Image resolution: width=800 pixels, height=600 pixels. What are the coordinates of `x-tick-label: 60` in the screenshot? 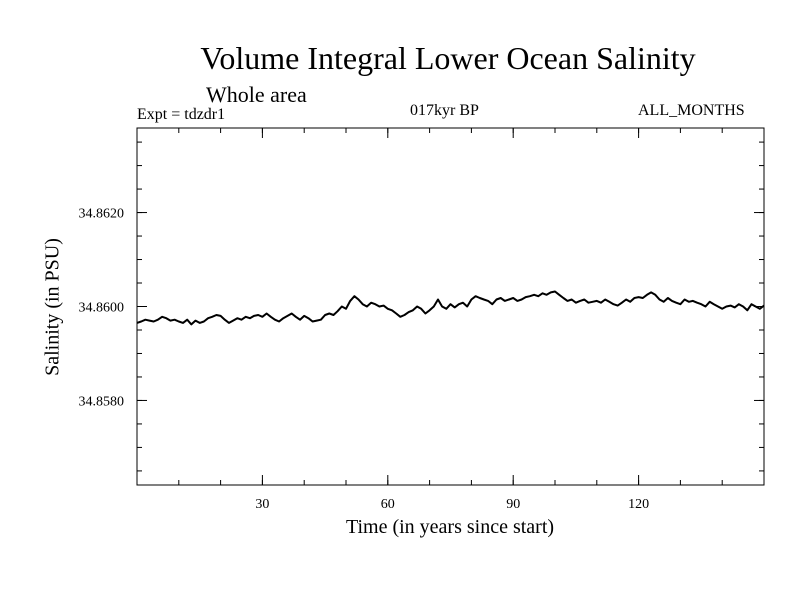 It's located at (388, 504).